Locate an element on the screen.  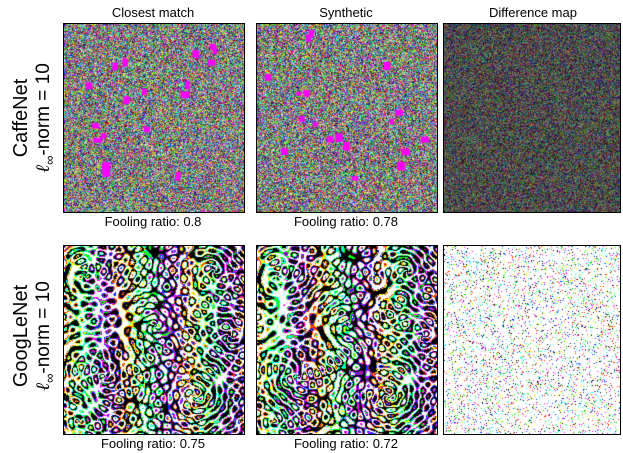
perturbation-image-closest-googlenet is located at coordinates (154, 340).